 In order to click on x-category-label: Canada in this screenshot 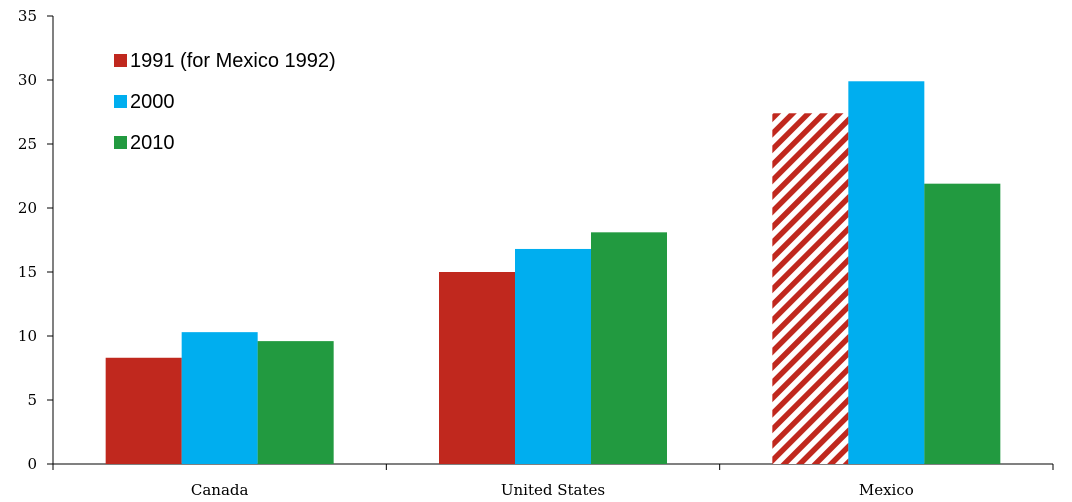, I will do `click(220, 490)`.